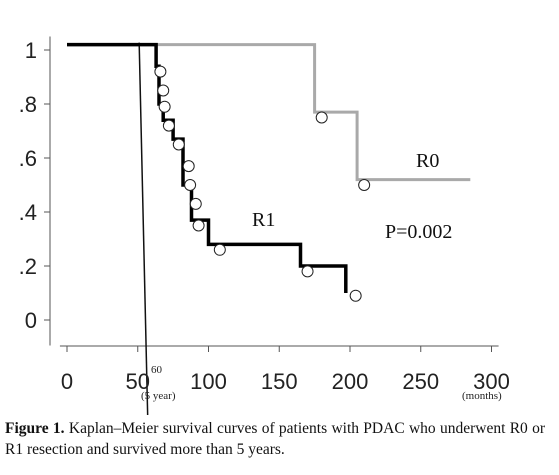 The width and height of the screenshot is (559, 475). I want to click on x-tick-label: 300, so click(491, 381).